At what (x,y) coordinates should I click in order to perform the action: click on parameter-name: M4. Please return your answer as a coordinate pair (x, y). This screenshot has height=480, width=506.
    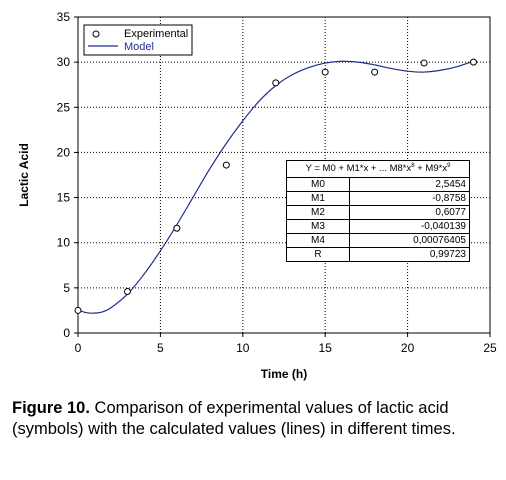
    Looking at the image, I should click on (318, 240).